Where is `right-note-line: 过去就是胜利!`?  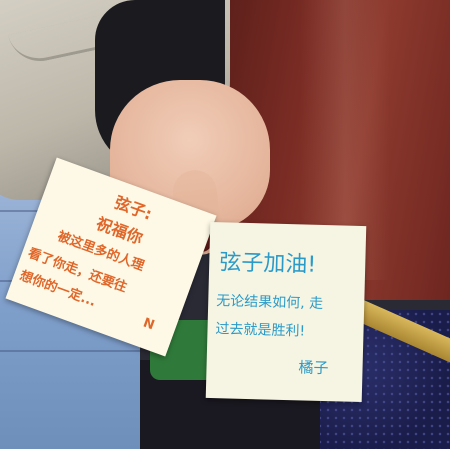 right-note-line: 过去就是胜利! is located at coordinates (260, 330).